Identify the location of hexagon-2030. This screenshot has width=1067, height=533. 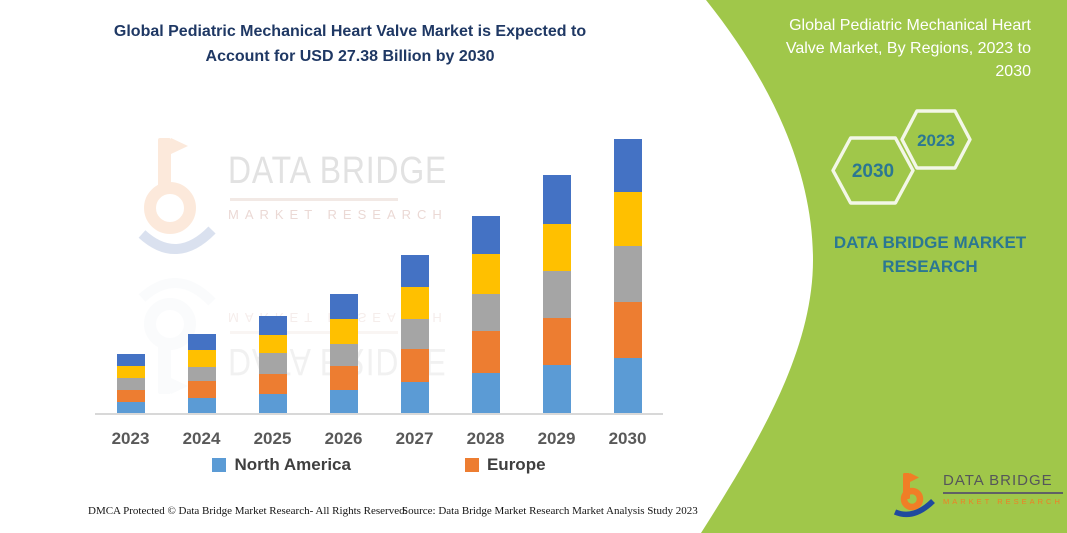
(873, 170).